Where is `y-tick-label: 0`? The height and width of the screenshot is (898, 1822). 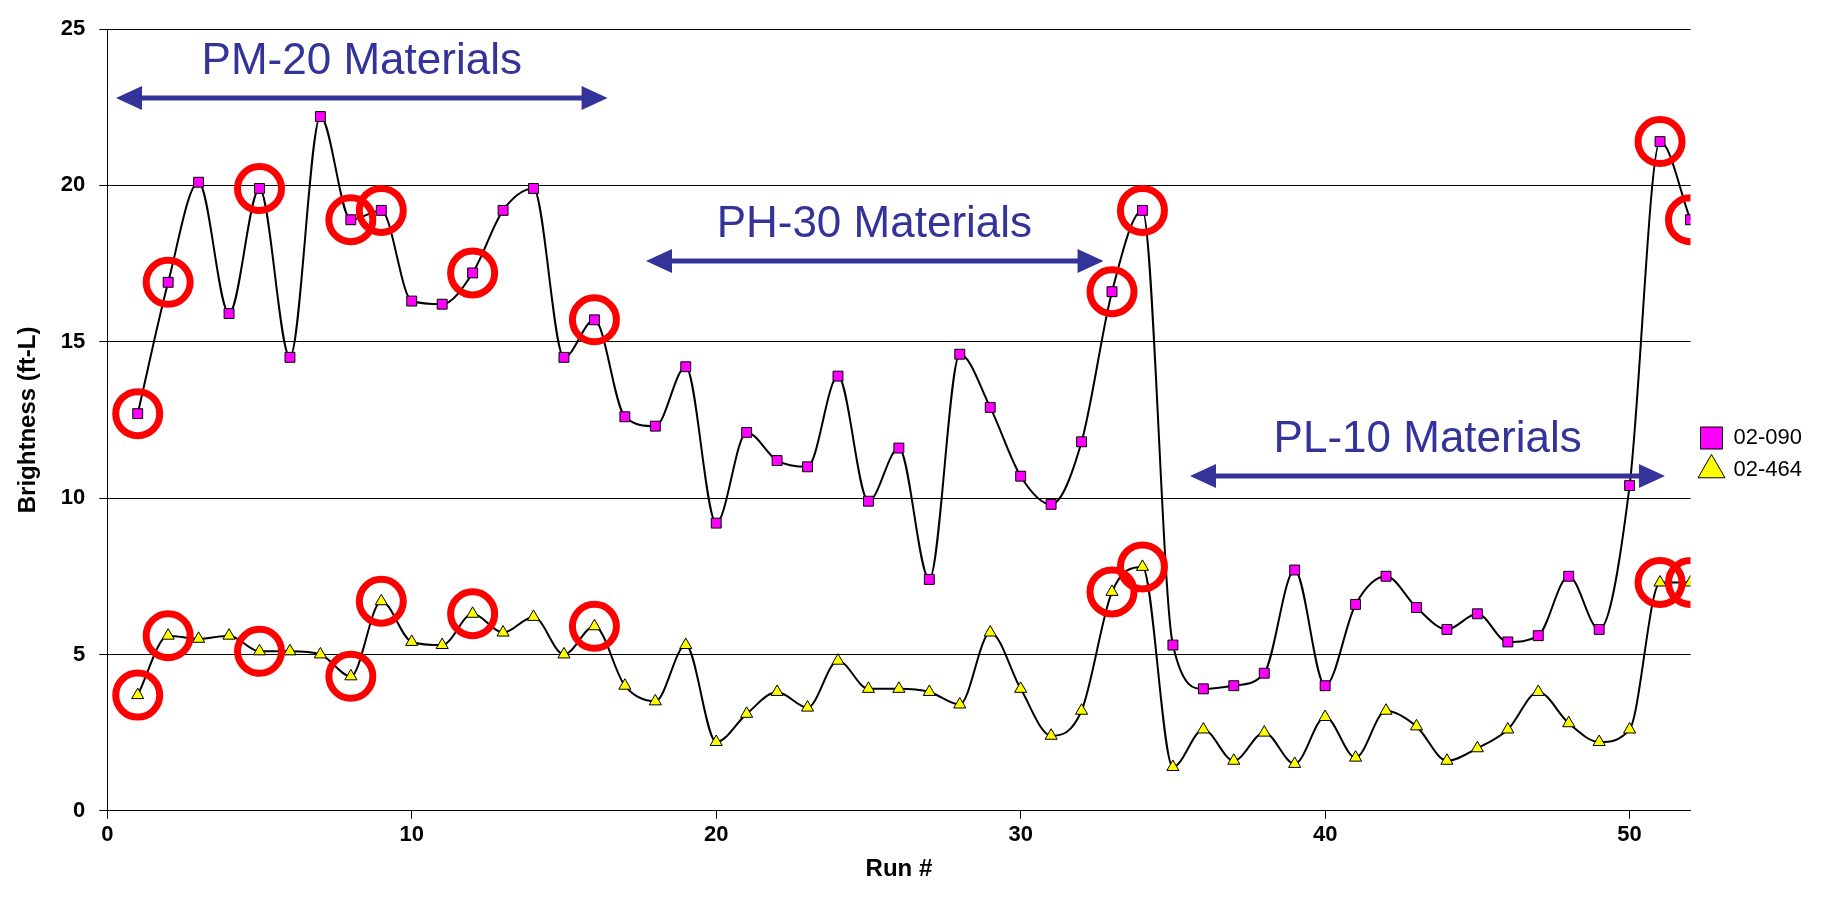
y-tick-label: 0 is located at coordinates (79, 809).